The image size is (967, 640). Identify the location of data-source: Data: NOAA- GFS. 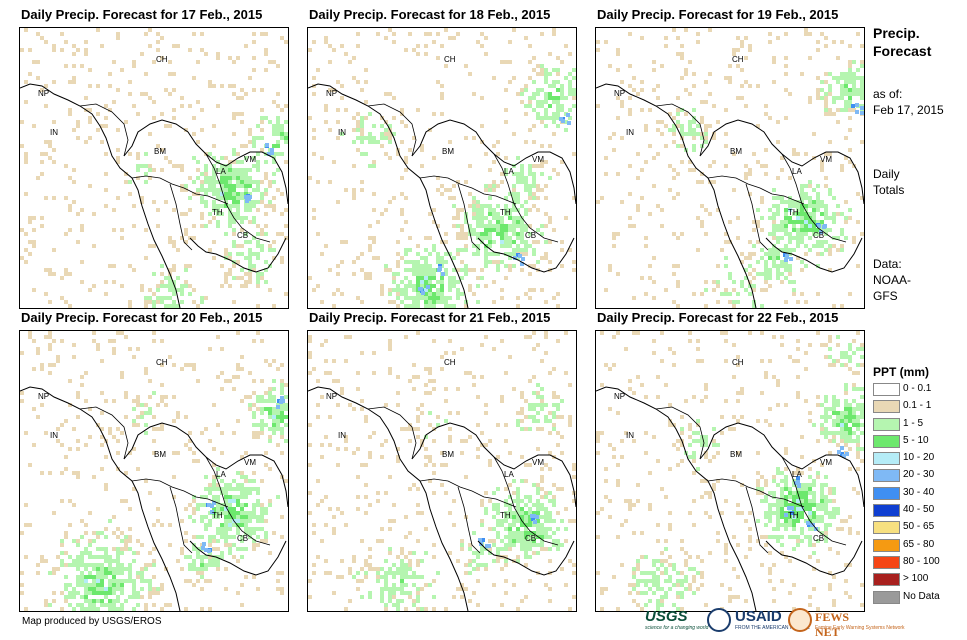
(892, 280).